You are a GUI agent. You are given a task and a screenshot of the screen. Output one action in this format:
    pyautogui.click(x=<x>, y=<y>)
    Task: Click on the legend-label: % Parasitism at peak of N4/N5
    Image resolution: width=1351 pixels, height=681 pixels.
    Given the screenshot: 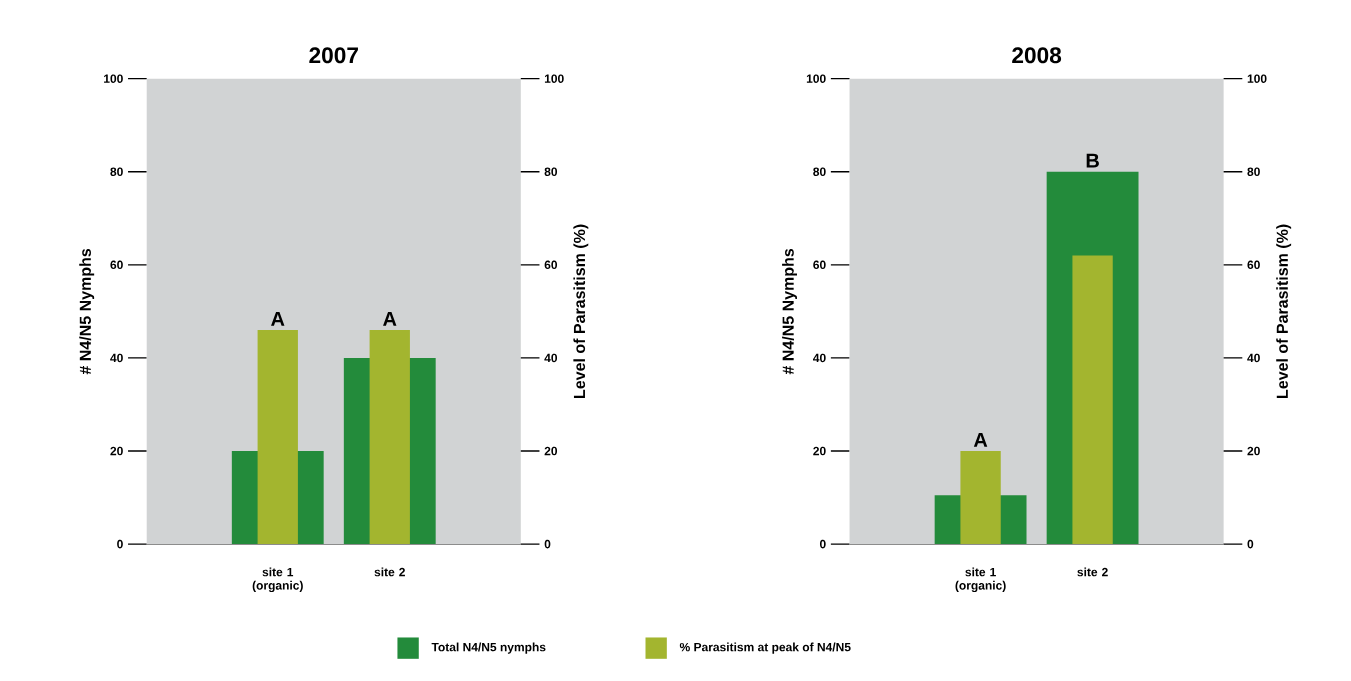 What is the action you would take?
    pyautogui.click(x=765, y=648)
    